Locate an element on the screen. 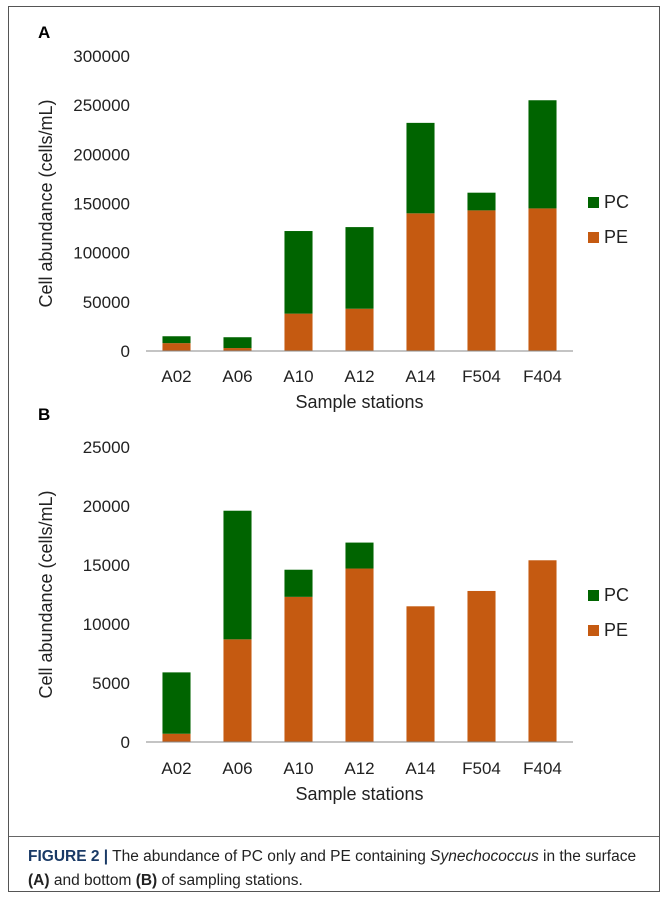 Image resolution: width=670 pixels, height=899 pixels. panel-b-xlabel: Sample stations is located at coordinates (359, 794).